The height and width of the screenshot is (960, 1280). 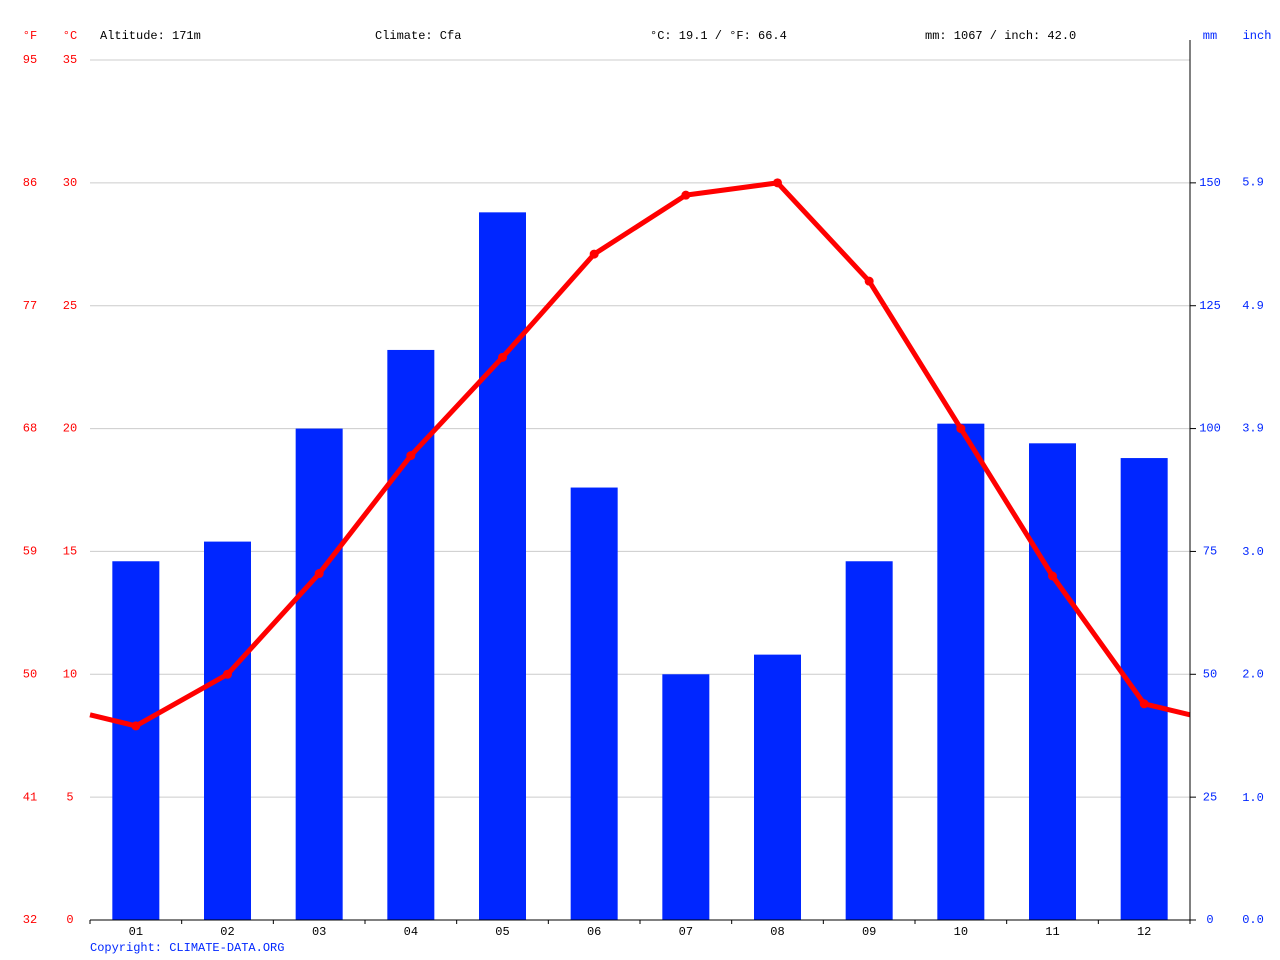 What do you see at coordinates (70, 60) in the screenshot?
I see `y-tick-label: 35` at bounding box center [70, 60].